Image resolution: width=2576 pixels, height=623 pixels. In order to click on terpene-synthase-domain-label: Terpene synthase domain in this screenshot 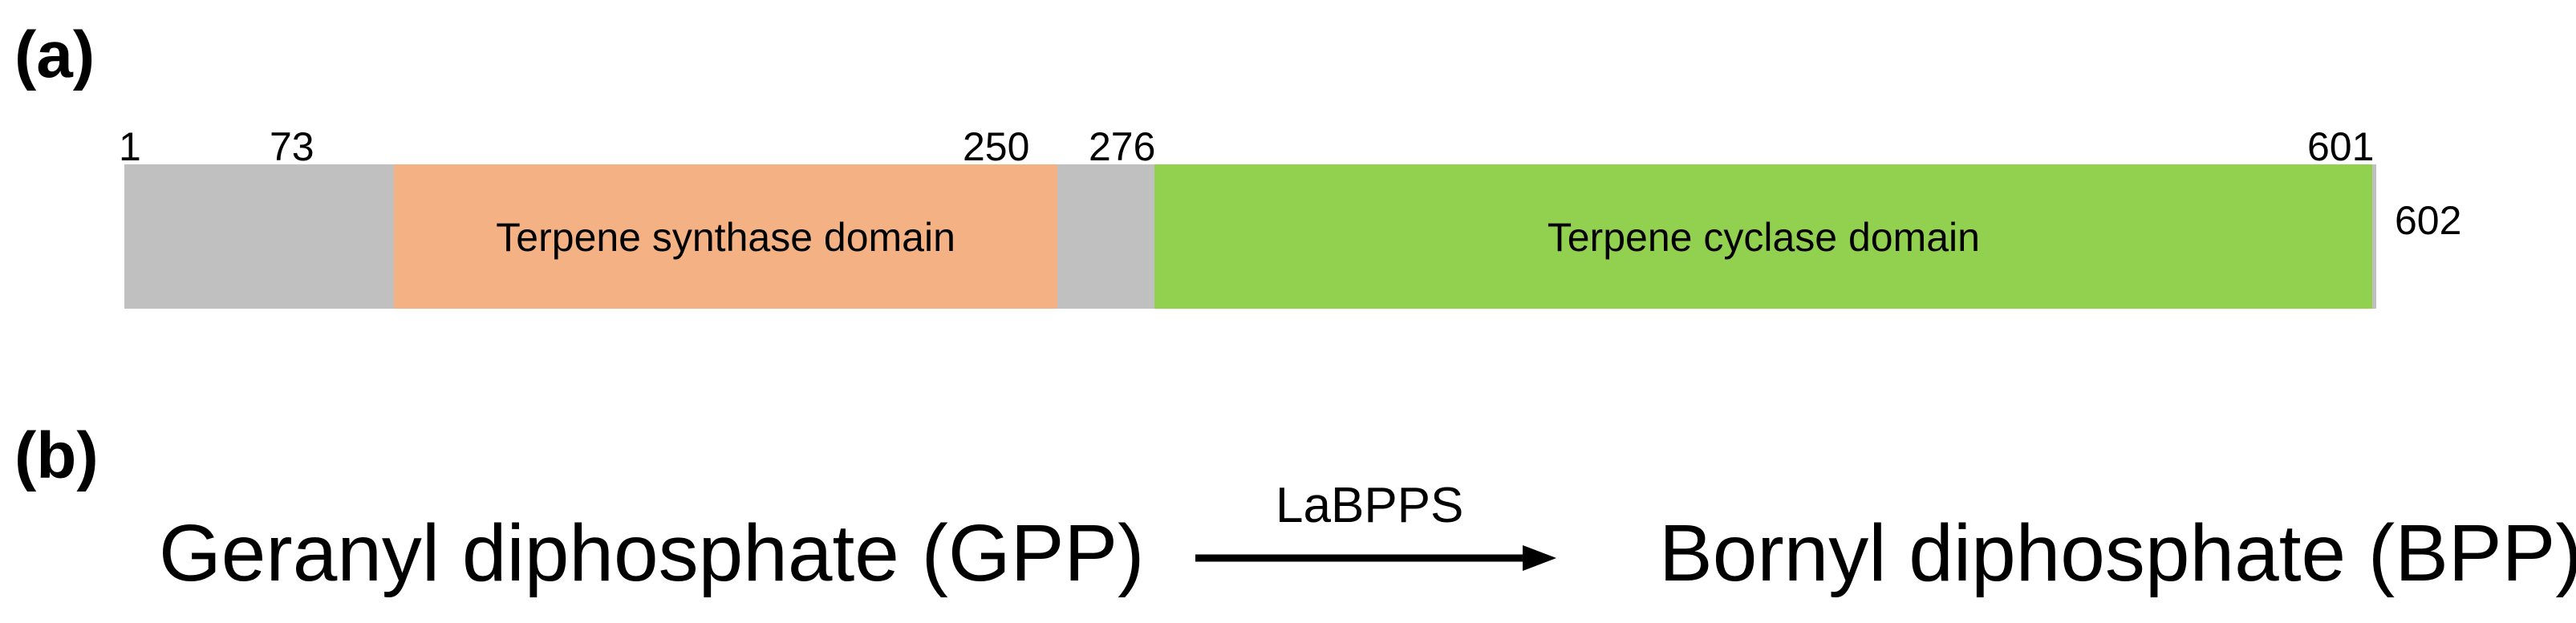, I will do `click(725, 237)`.